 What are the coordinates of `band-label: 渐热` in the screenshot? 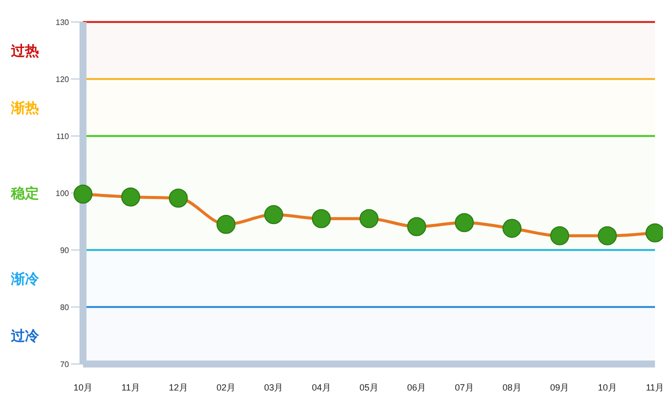 It's located at (24, 108).